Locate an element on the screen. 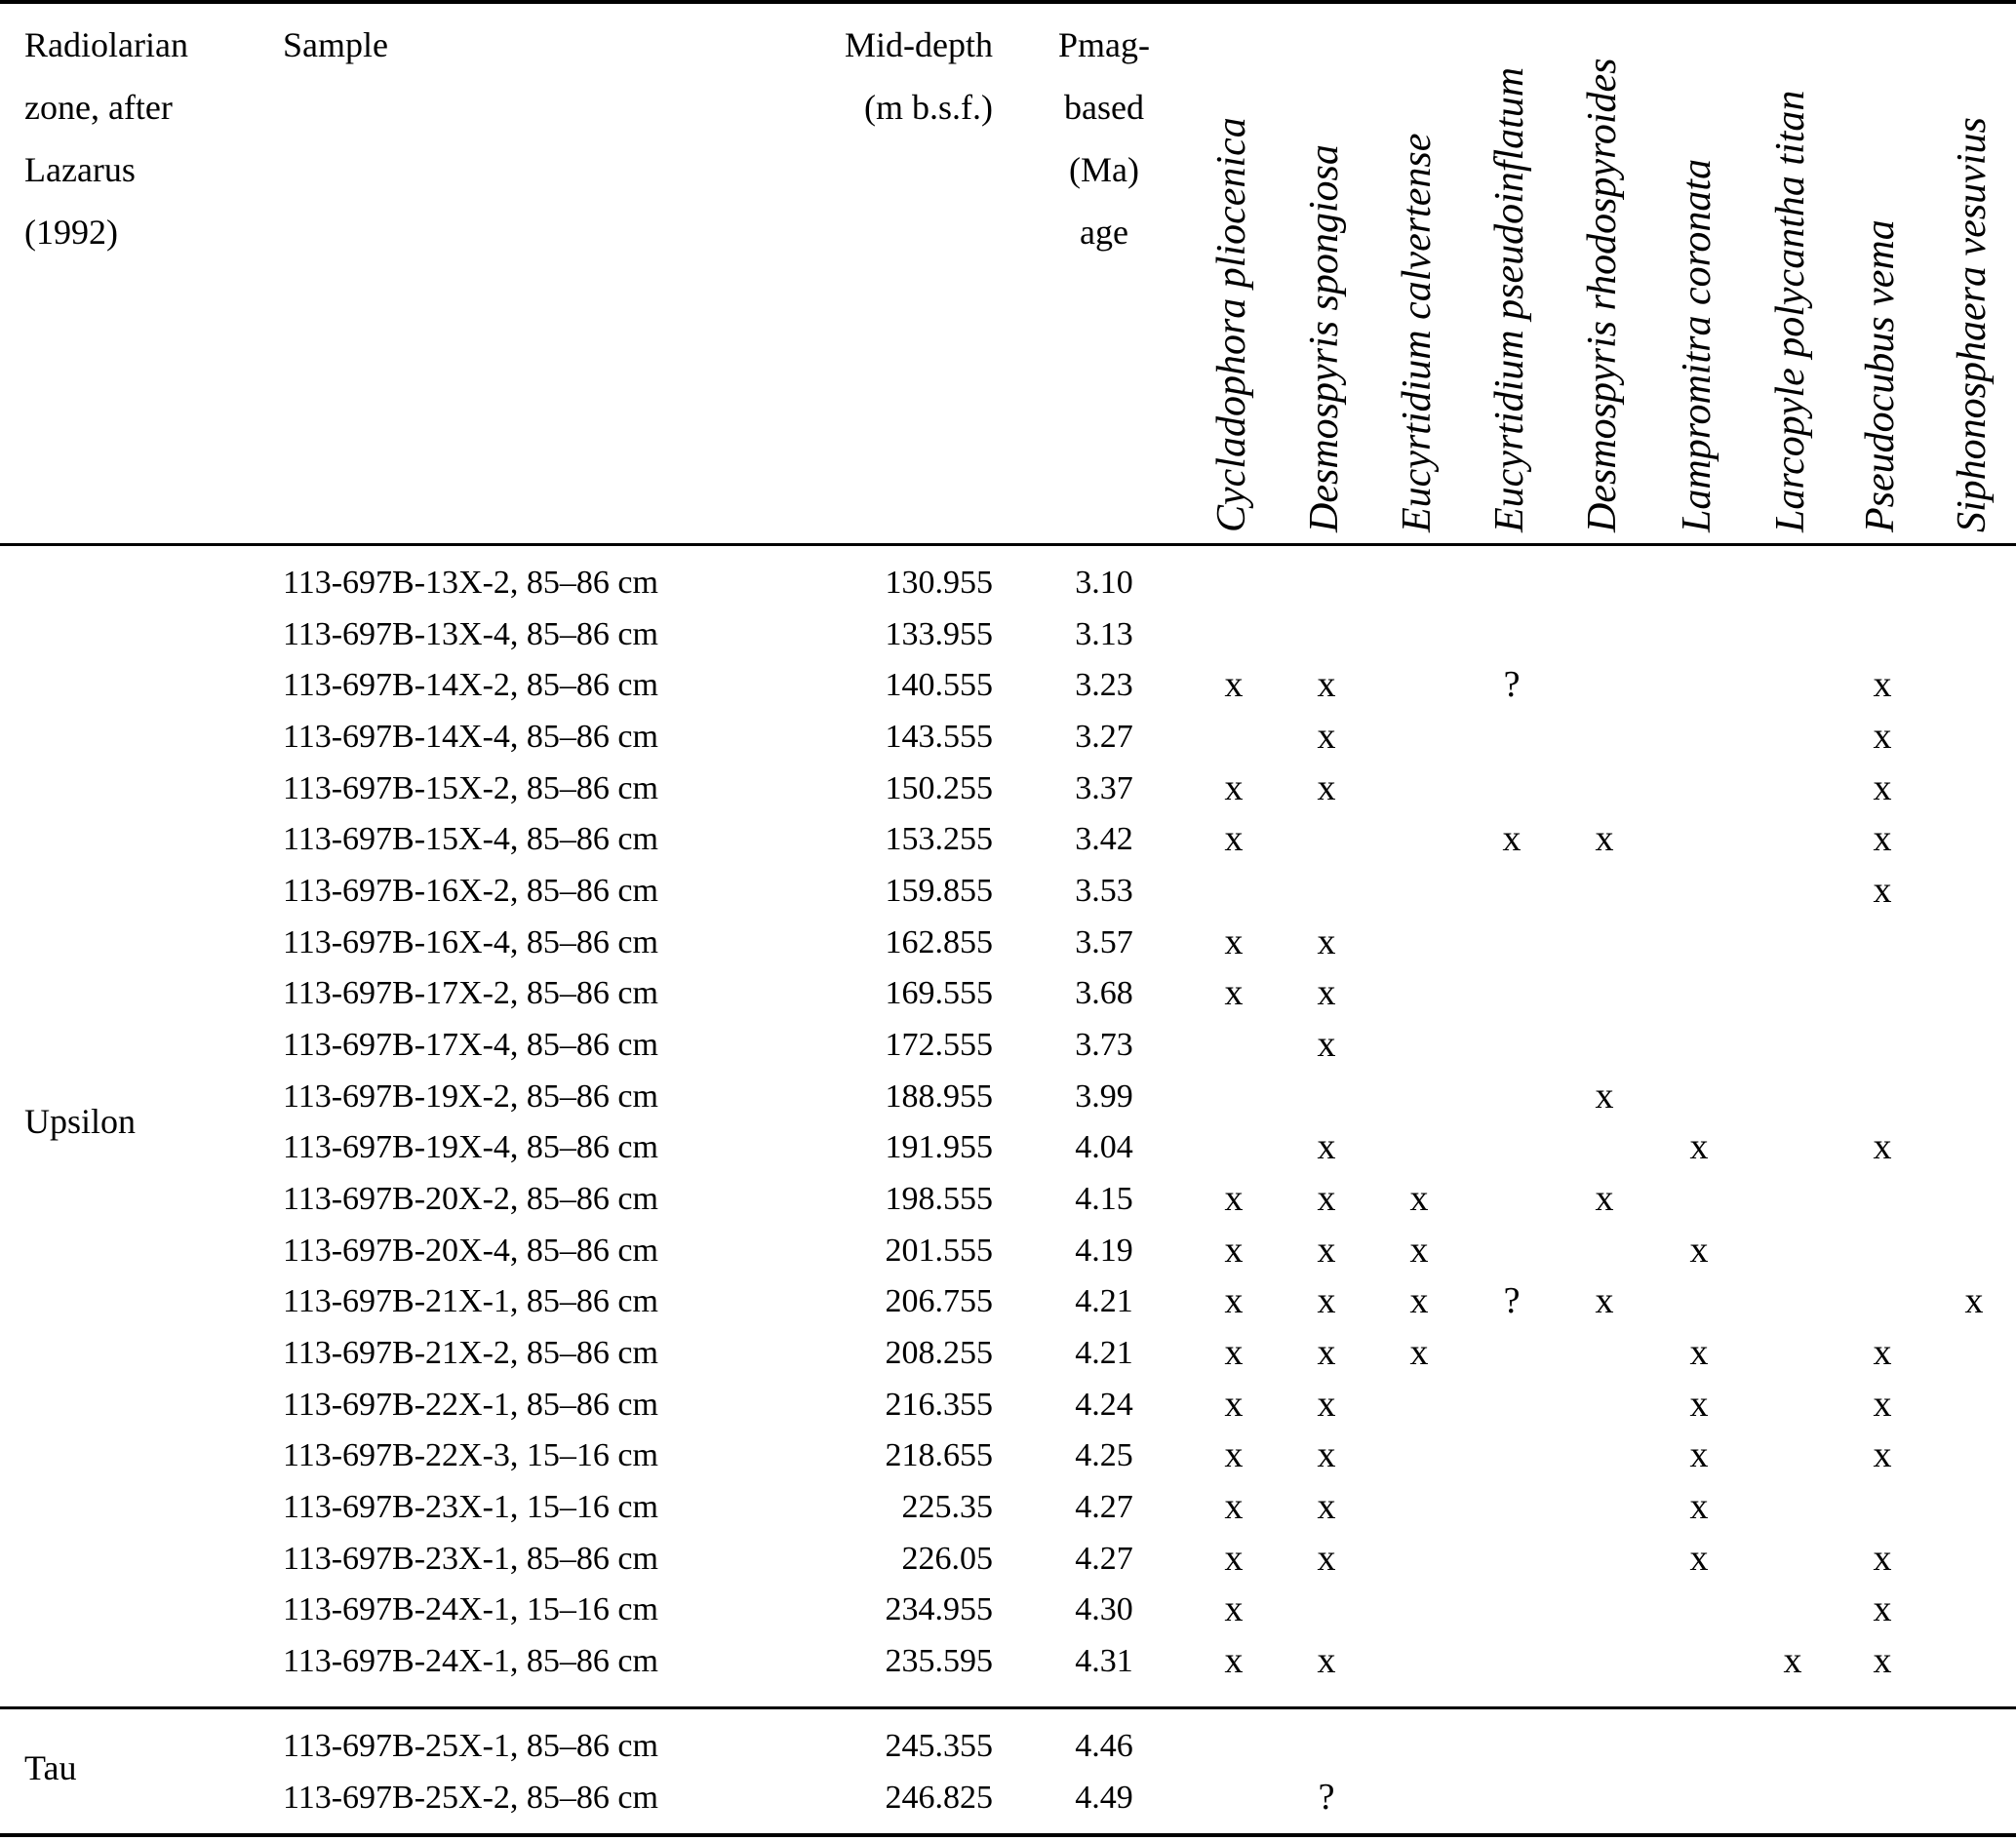  mid-depth-cell: 153.255 is located at coordinates (939, 839).